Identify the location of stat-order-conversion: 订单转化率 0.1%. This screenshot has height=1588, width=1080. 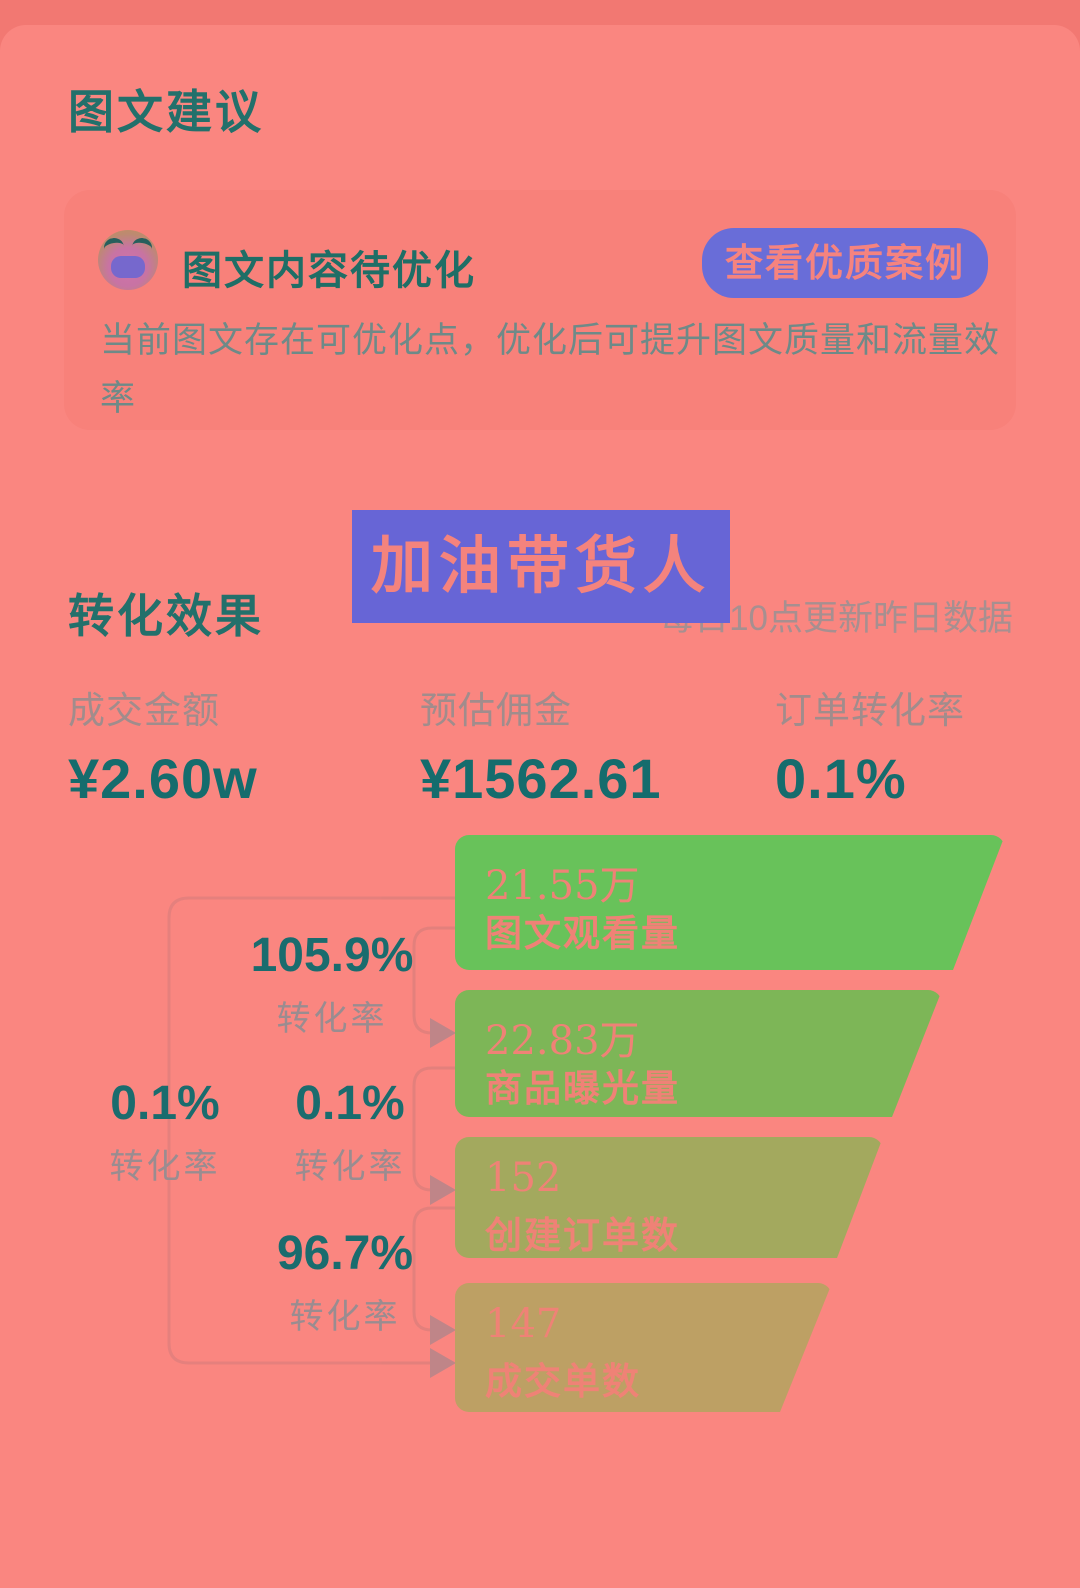
(870, 745).